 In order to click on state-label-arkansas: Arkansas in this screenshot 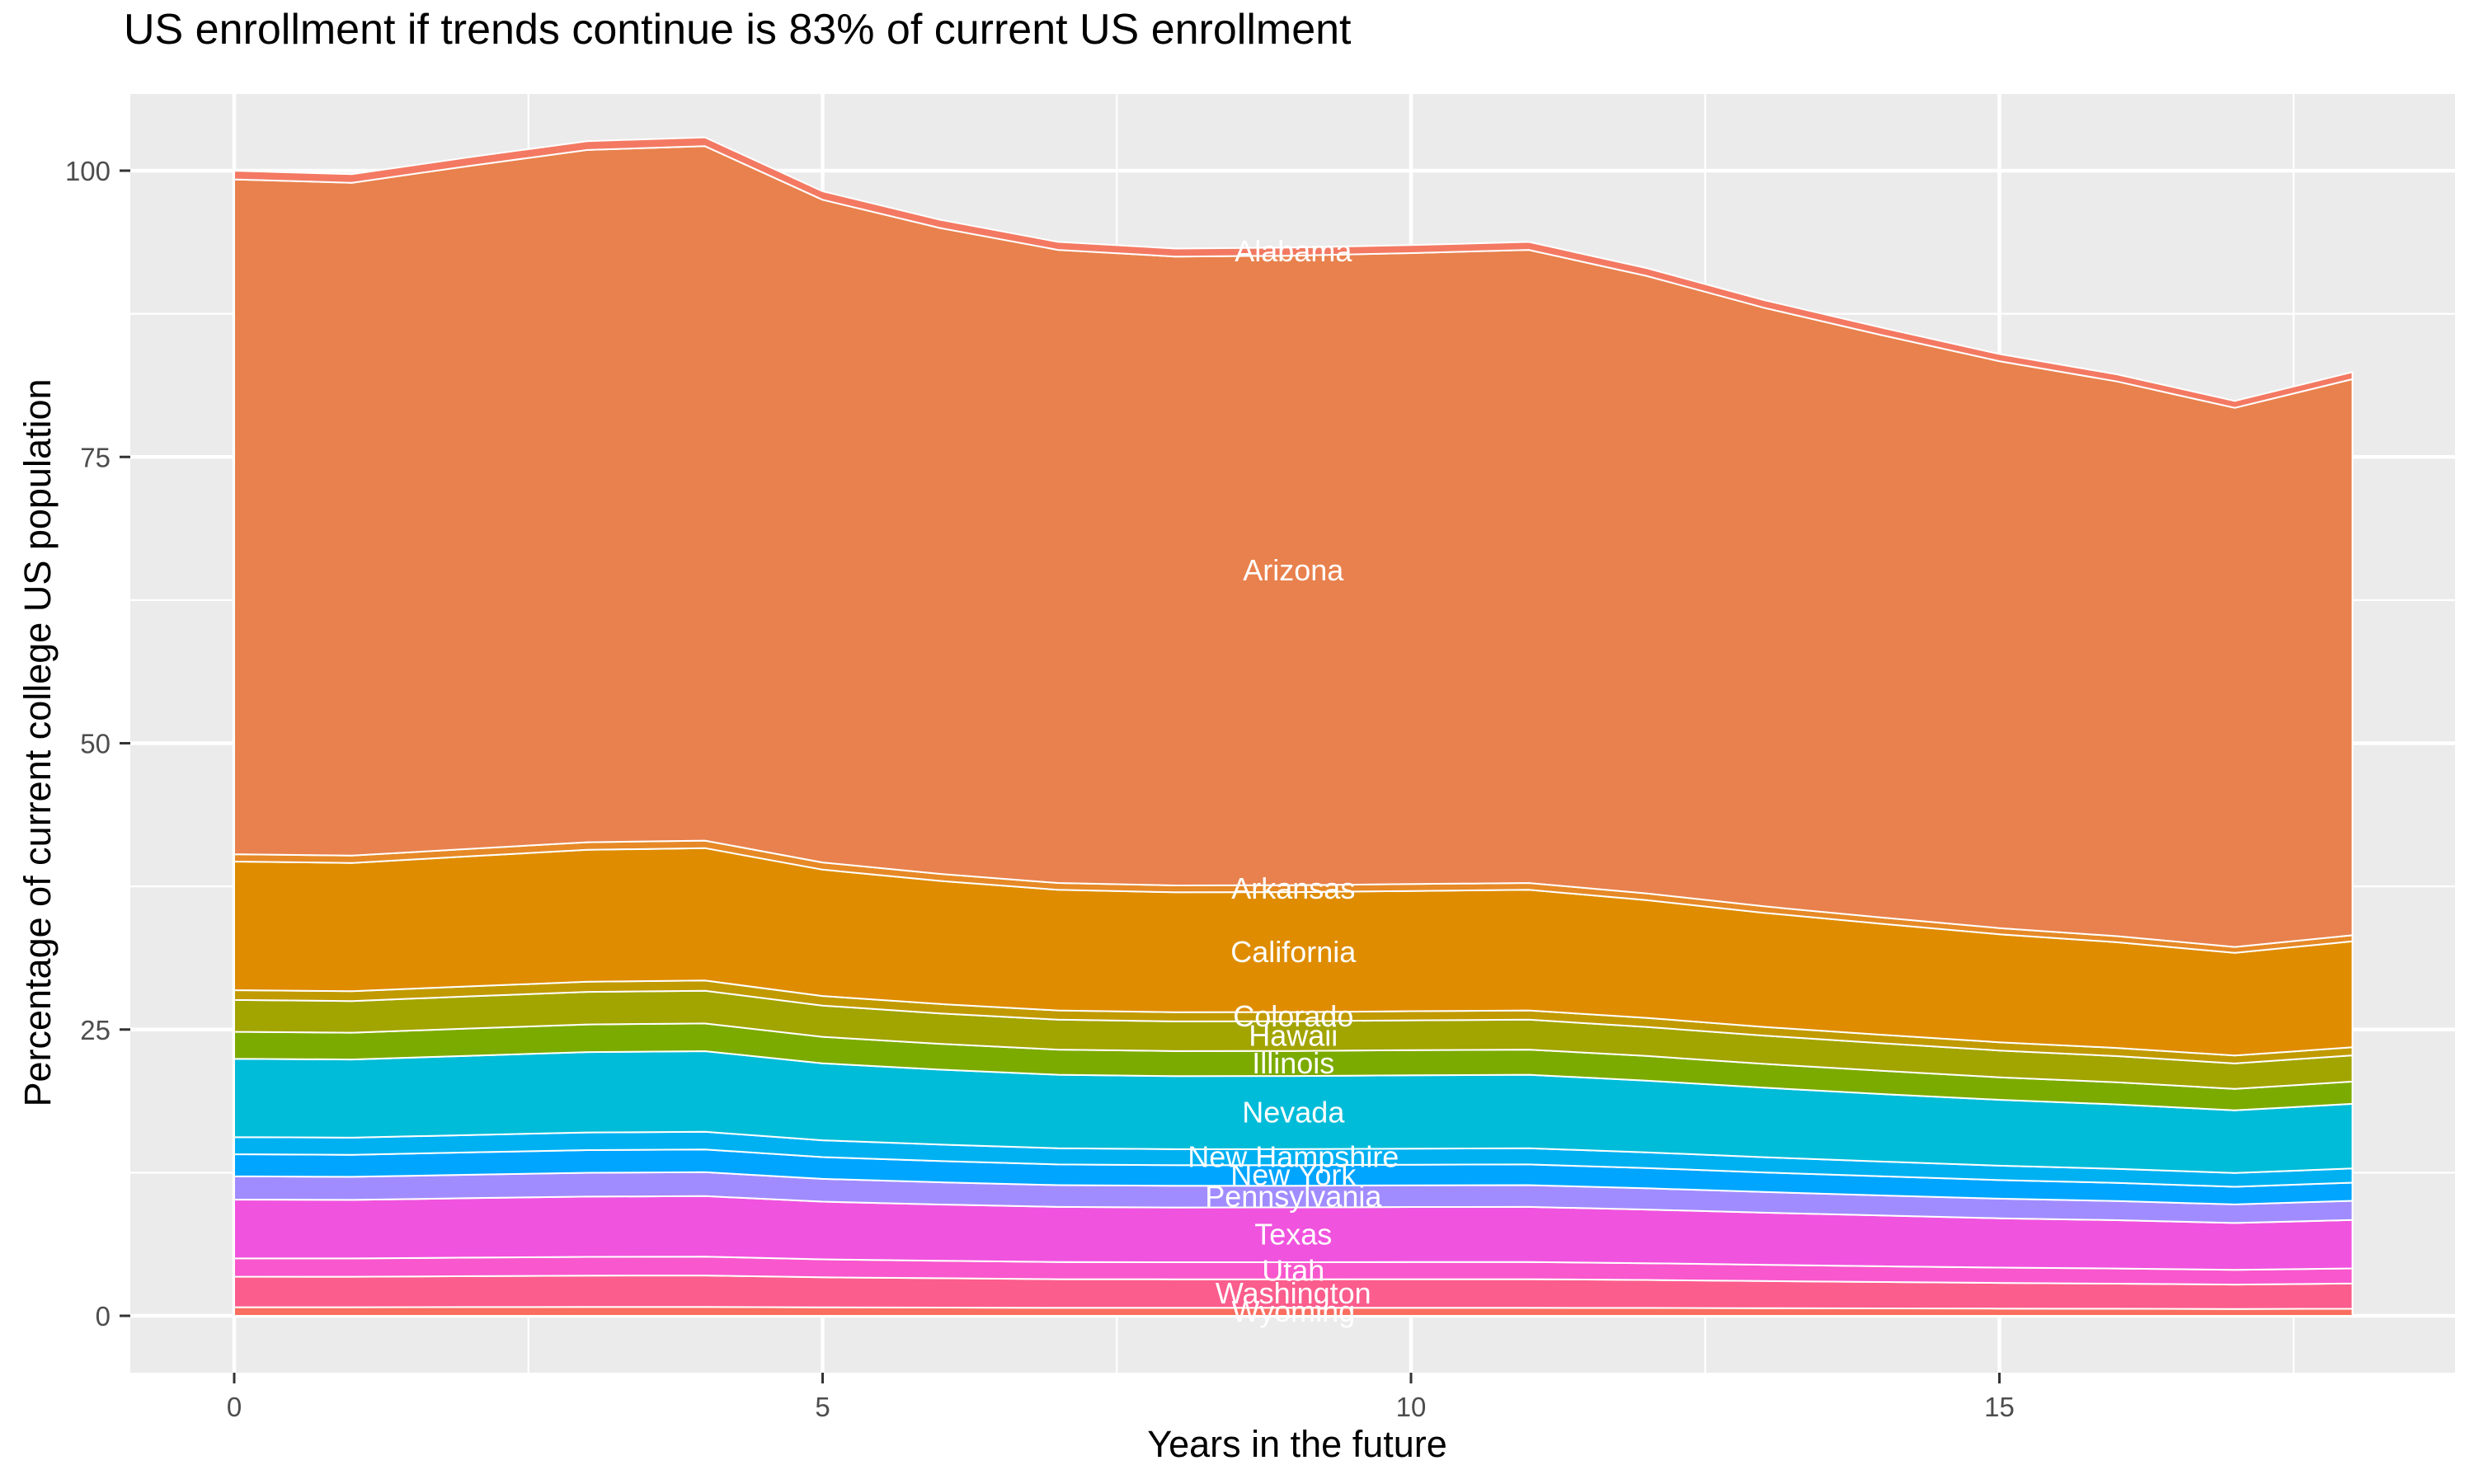, I will do `click(1293, 888)`.